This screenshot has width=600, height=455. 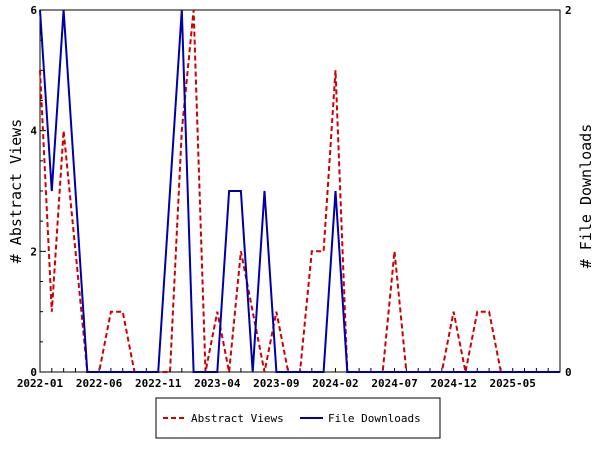 What do you see at coordinates (217, 383) in the screenshot?
I see `x-tick-label: 2023-04` at bounding box center [217, 383].